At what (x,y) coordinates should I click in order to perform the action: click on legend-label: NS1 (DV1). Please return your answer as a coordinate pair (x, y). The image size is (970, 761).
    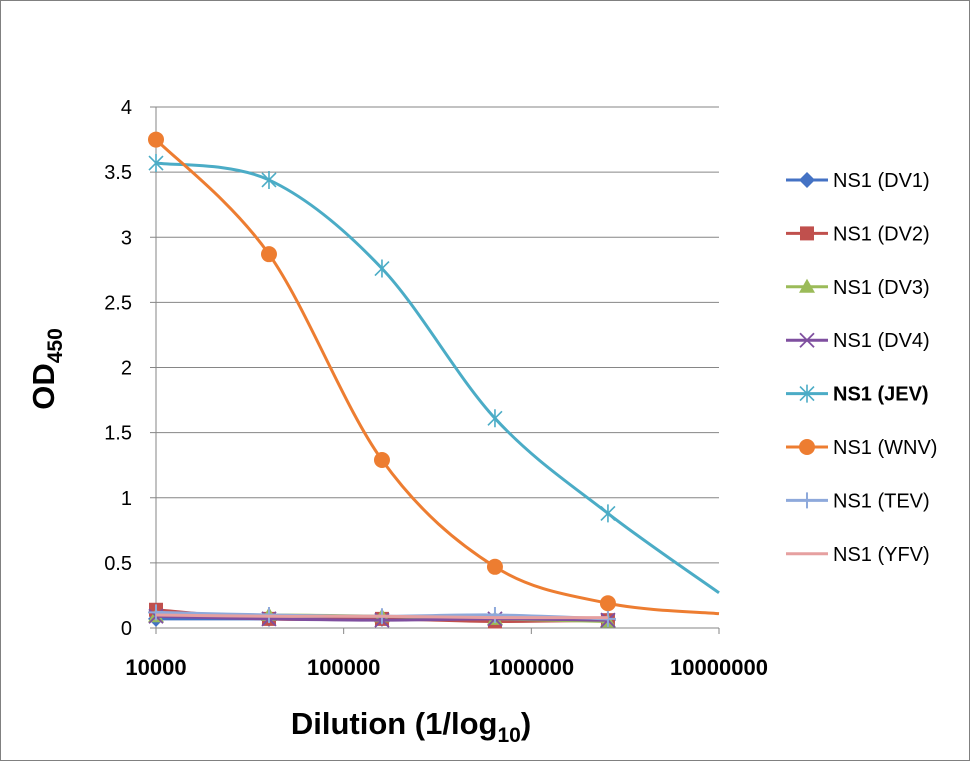
    Looking at the image, I should click on (881, 181).